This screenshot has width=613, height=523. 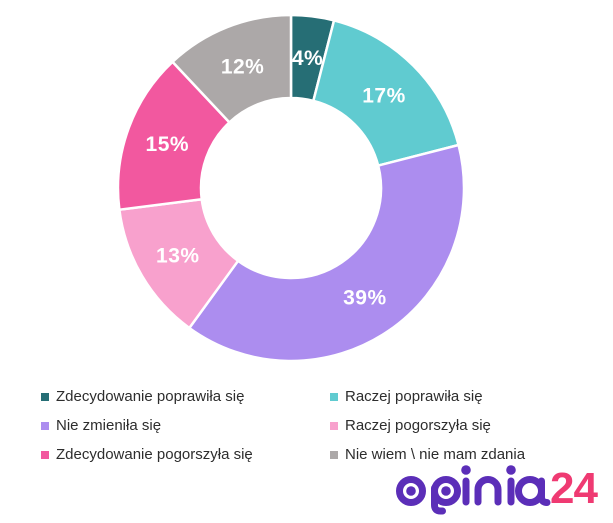 I want to click on legend-label: Zdecydowanie poprawiła się, so click(x=150, y=396).